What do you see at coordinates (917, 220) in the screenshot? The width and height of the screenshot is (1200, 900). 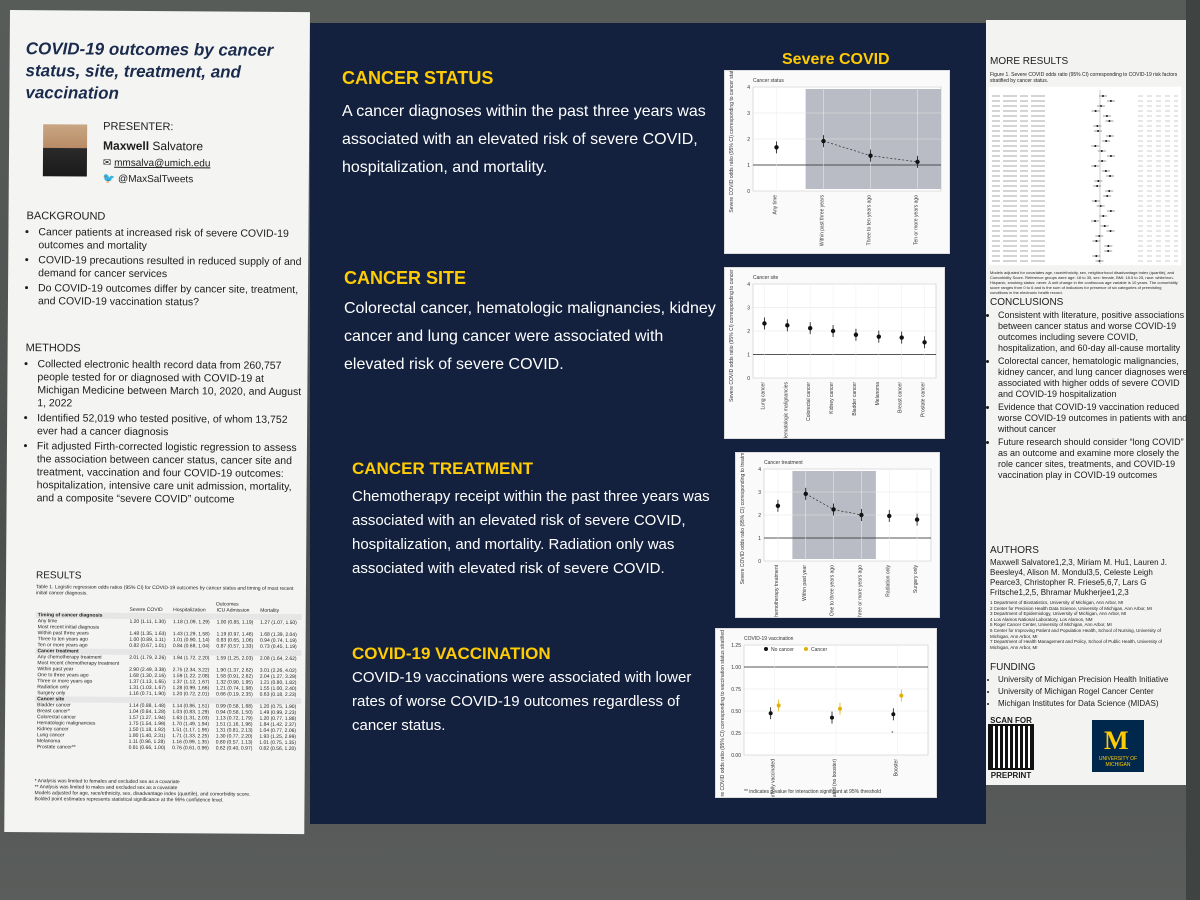 I see `x-tick-label: Ten or more years ago` at bounding box center [917, 220].